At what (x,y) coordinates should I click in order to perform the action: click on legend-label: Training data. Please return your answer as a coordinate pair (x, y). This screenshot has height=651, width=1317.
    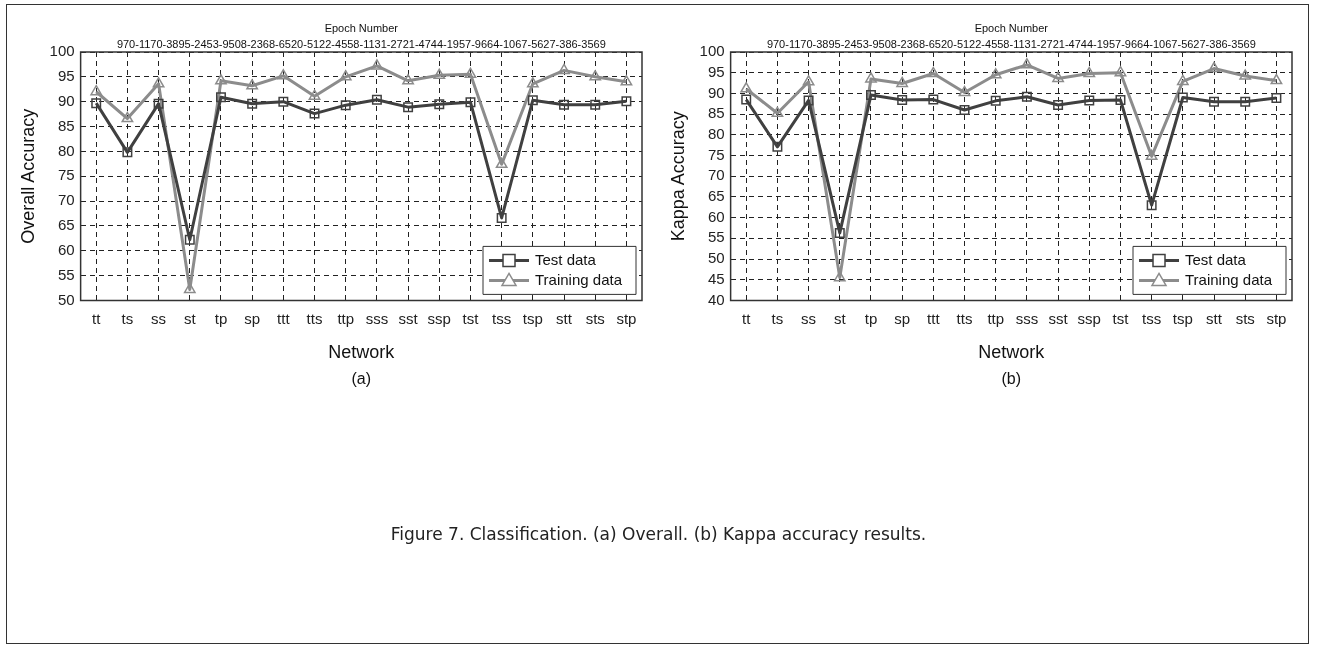
    Looking at the image, I should click on (579, 279).